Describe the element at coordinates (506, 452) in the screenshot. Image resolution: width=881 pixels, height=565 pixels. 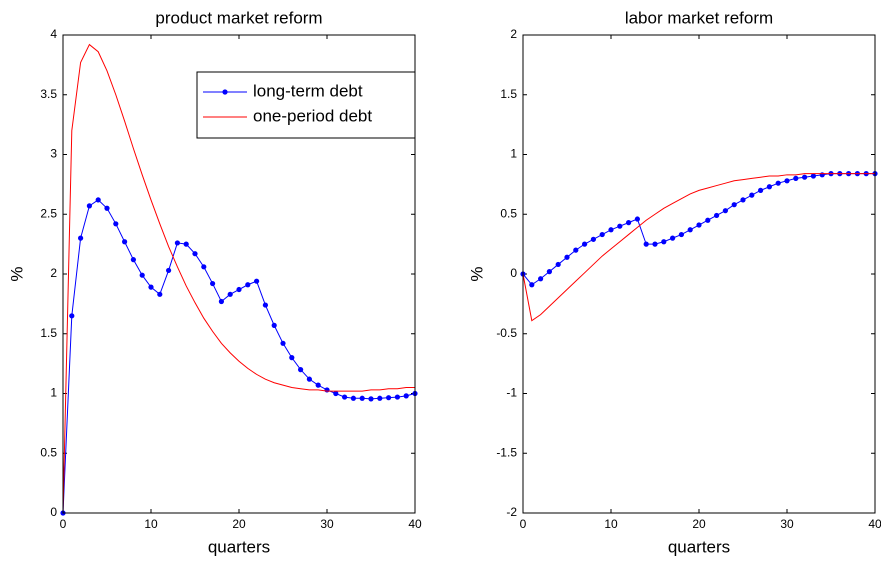
I see `y-tick-label: -1.5` at that location.